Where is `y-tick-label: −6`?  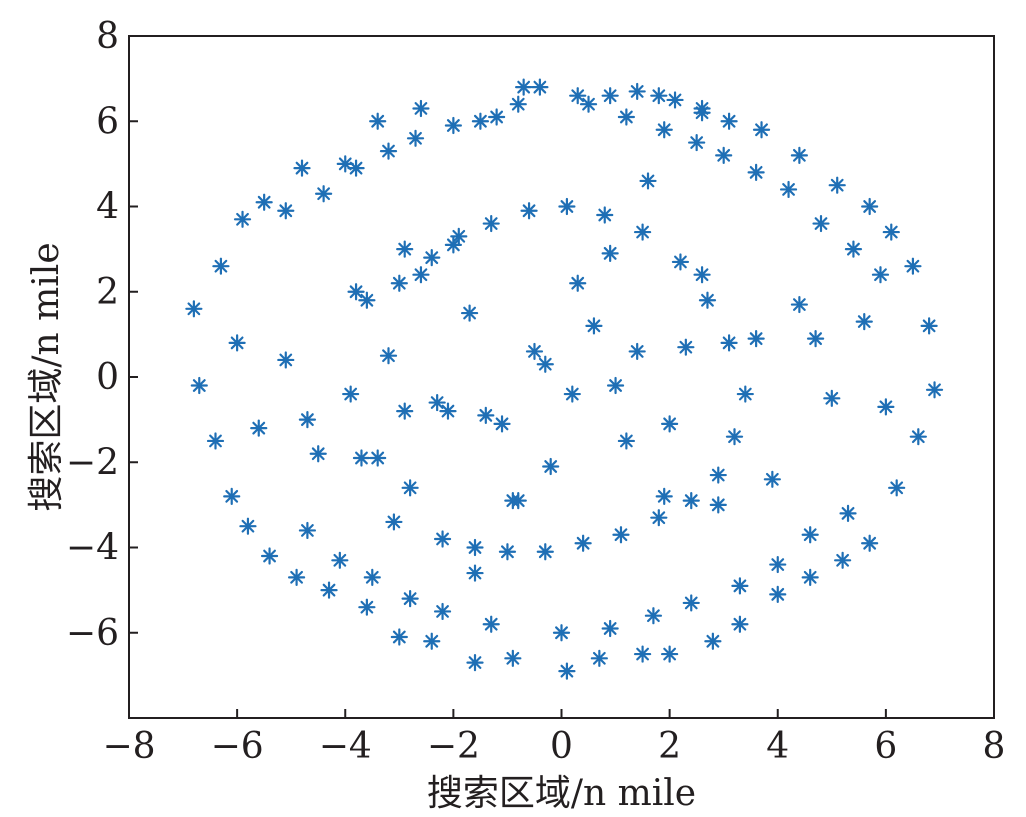 y-tick-label: −6 is located at coordinates (92, 633).